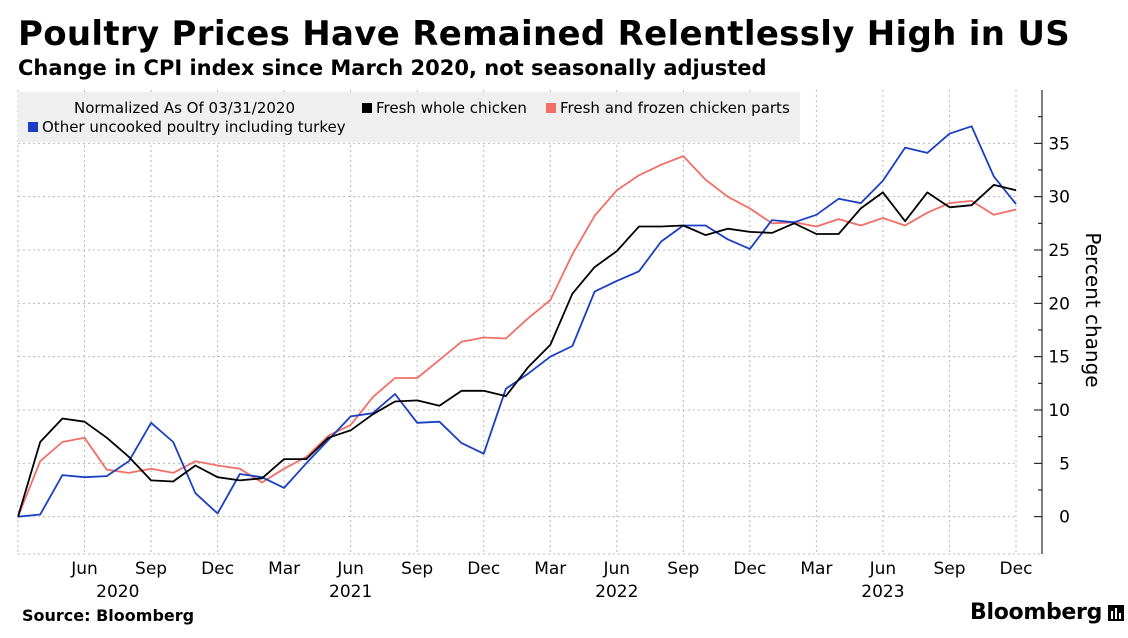 Image resolution: width=1128 pixels, height=638 pixels. I want to click on y-tick-label: 30, so click(1059, 198).